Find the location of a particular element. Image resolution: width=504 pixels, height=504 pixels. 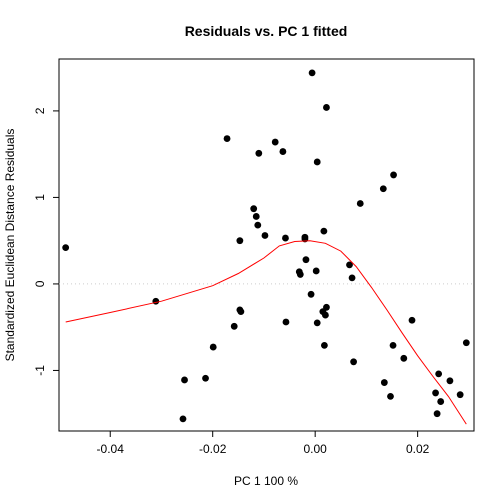

chart-title: Residuals vs. PC 1 fitted is located at coordinates (266, 31).